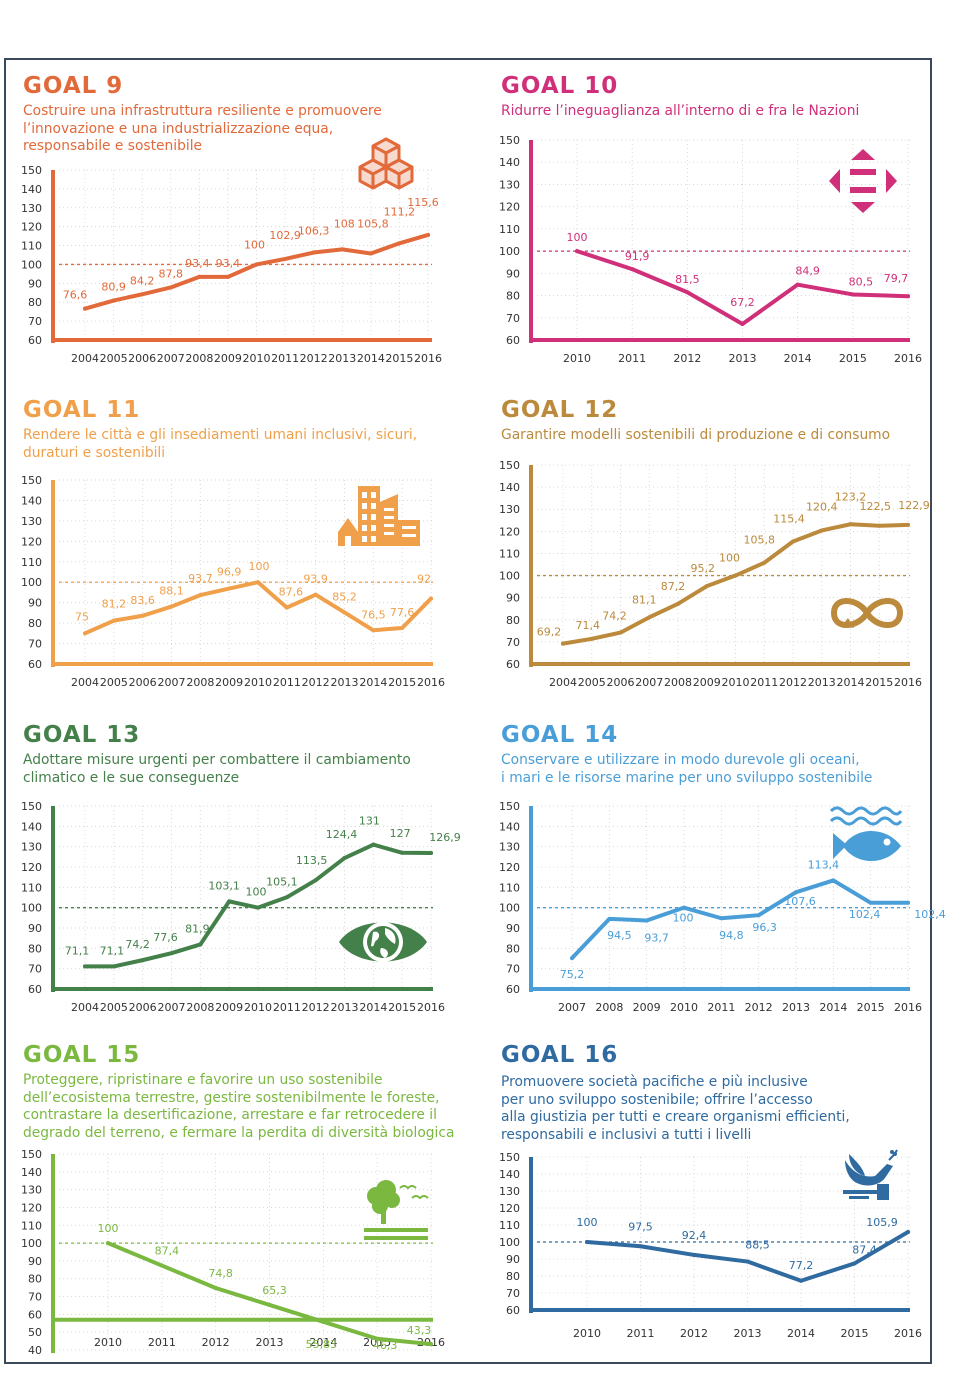  I want to click on eye-globe-icon, so click(383, 942).